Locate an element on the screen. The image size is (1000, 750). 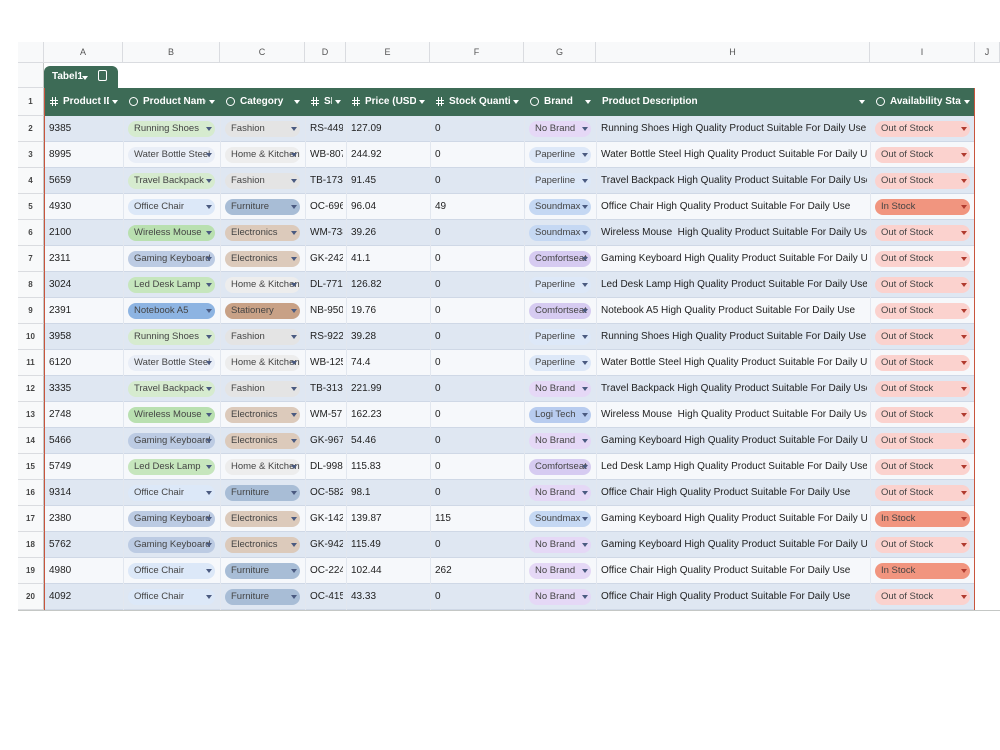
cell-text: TB-313 is located at coordinates (326, 388).